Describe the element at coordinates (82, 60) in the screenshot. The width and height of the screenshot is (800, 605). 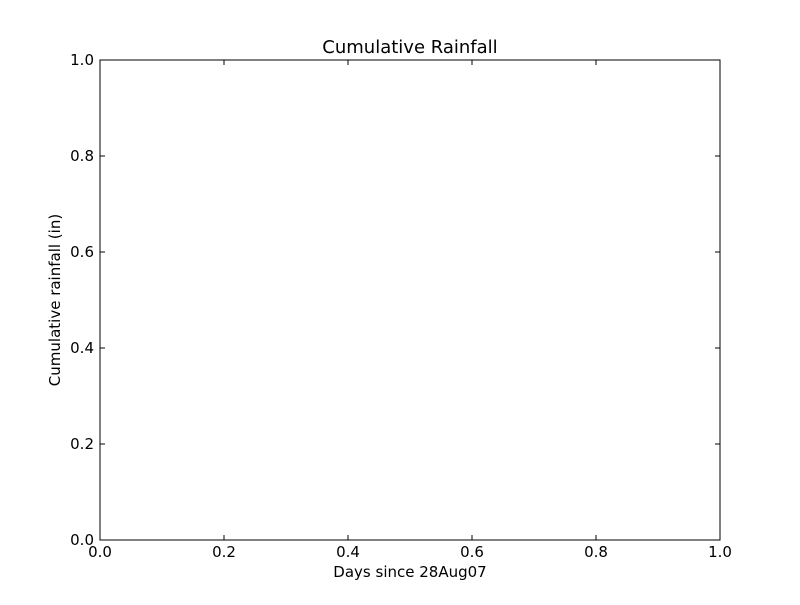
I see `y-tick-label: 1.0` at that location.